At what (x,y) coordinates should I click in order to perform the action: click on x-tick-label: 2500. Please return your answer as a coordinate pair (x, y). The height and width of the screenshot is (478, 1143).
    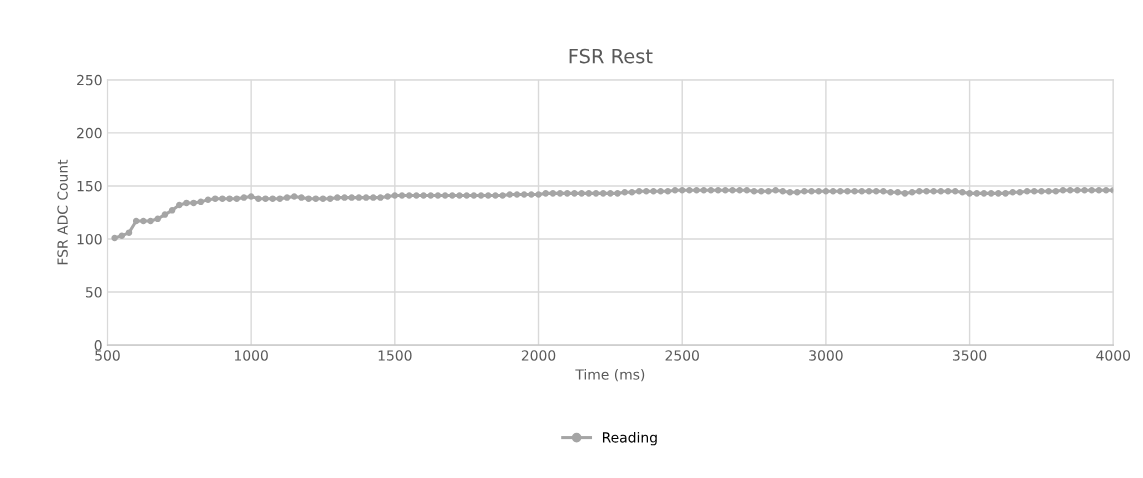
    Looking at the image, I should click on (682, 355).